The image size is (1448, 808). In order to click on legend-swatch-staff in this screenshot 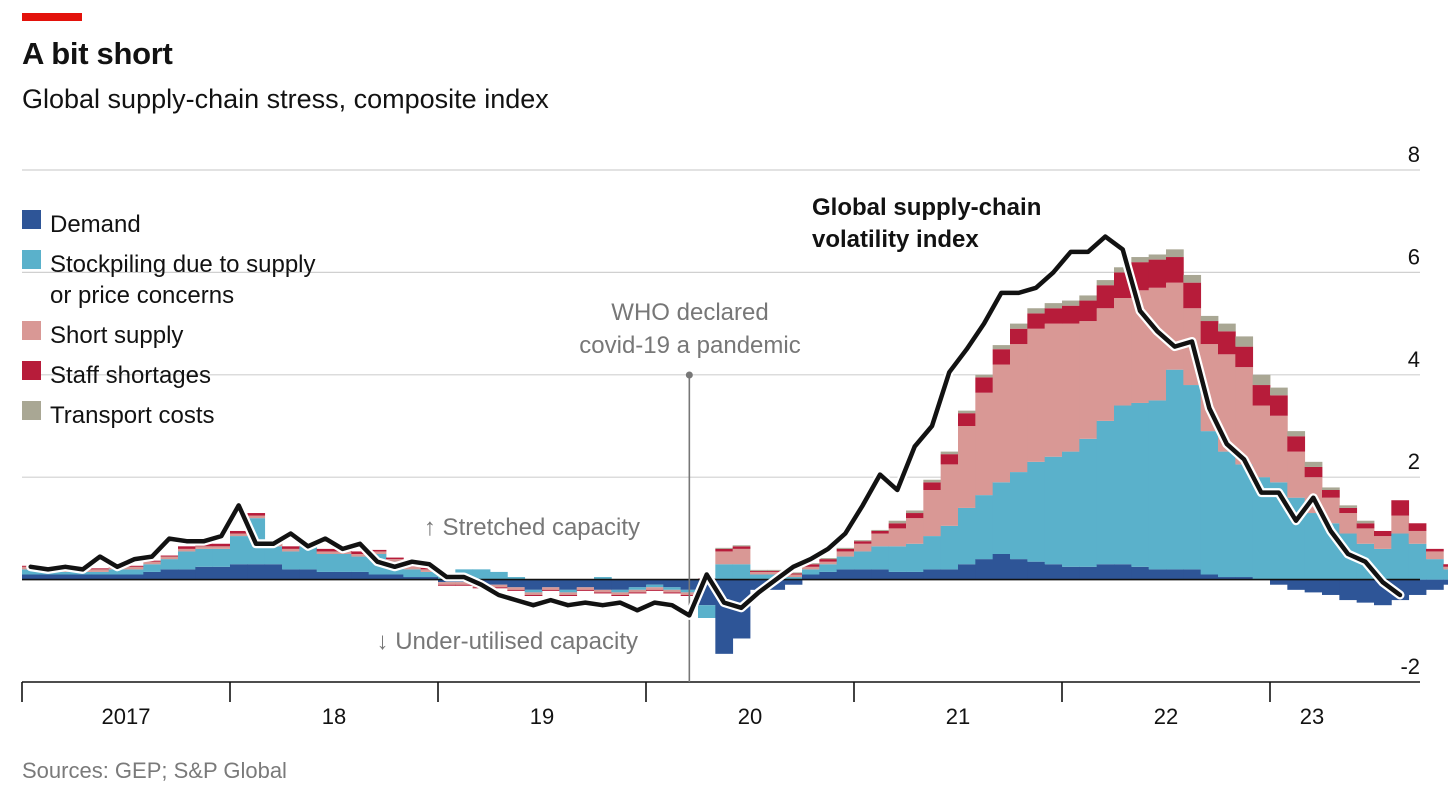, I will do `click(31, 370)`.